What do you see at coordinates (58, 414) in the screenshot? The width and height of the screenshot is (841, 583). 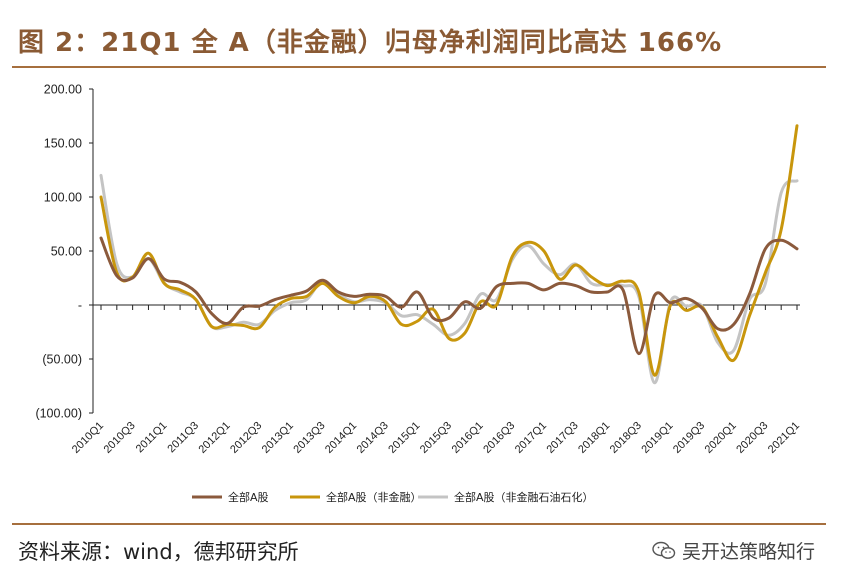 I see `y-tick-label: (100.00)` at bounding box center [58, 414].